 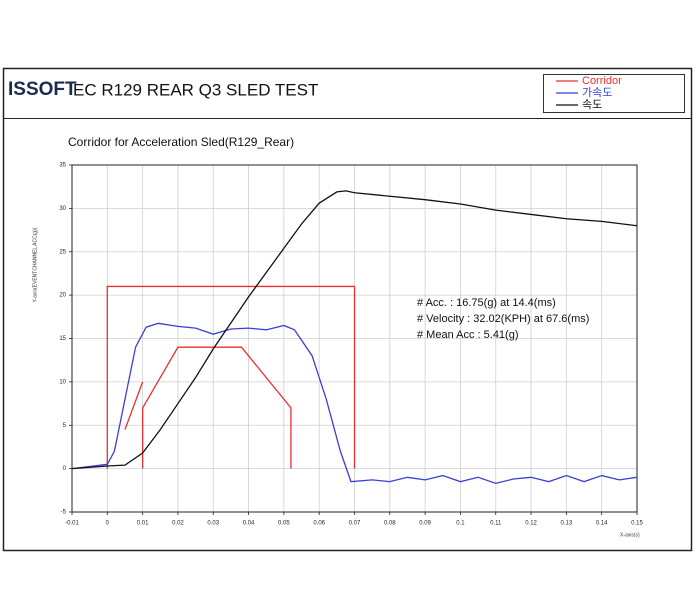 What do you see at coordinates (630, 535) in the screenshot?
I see `x-axis-label: X-axis(s)` at bounding box center [630, 535].